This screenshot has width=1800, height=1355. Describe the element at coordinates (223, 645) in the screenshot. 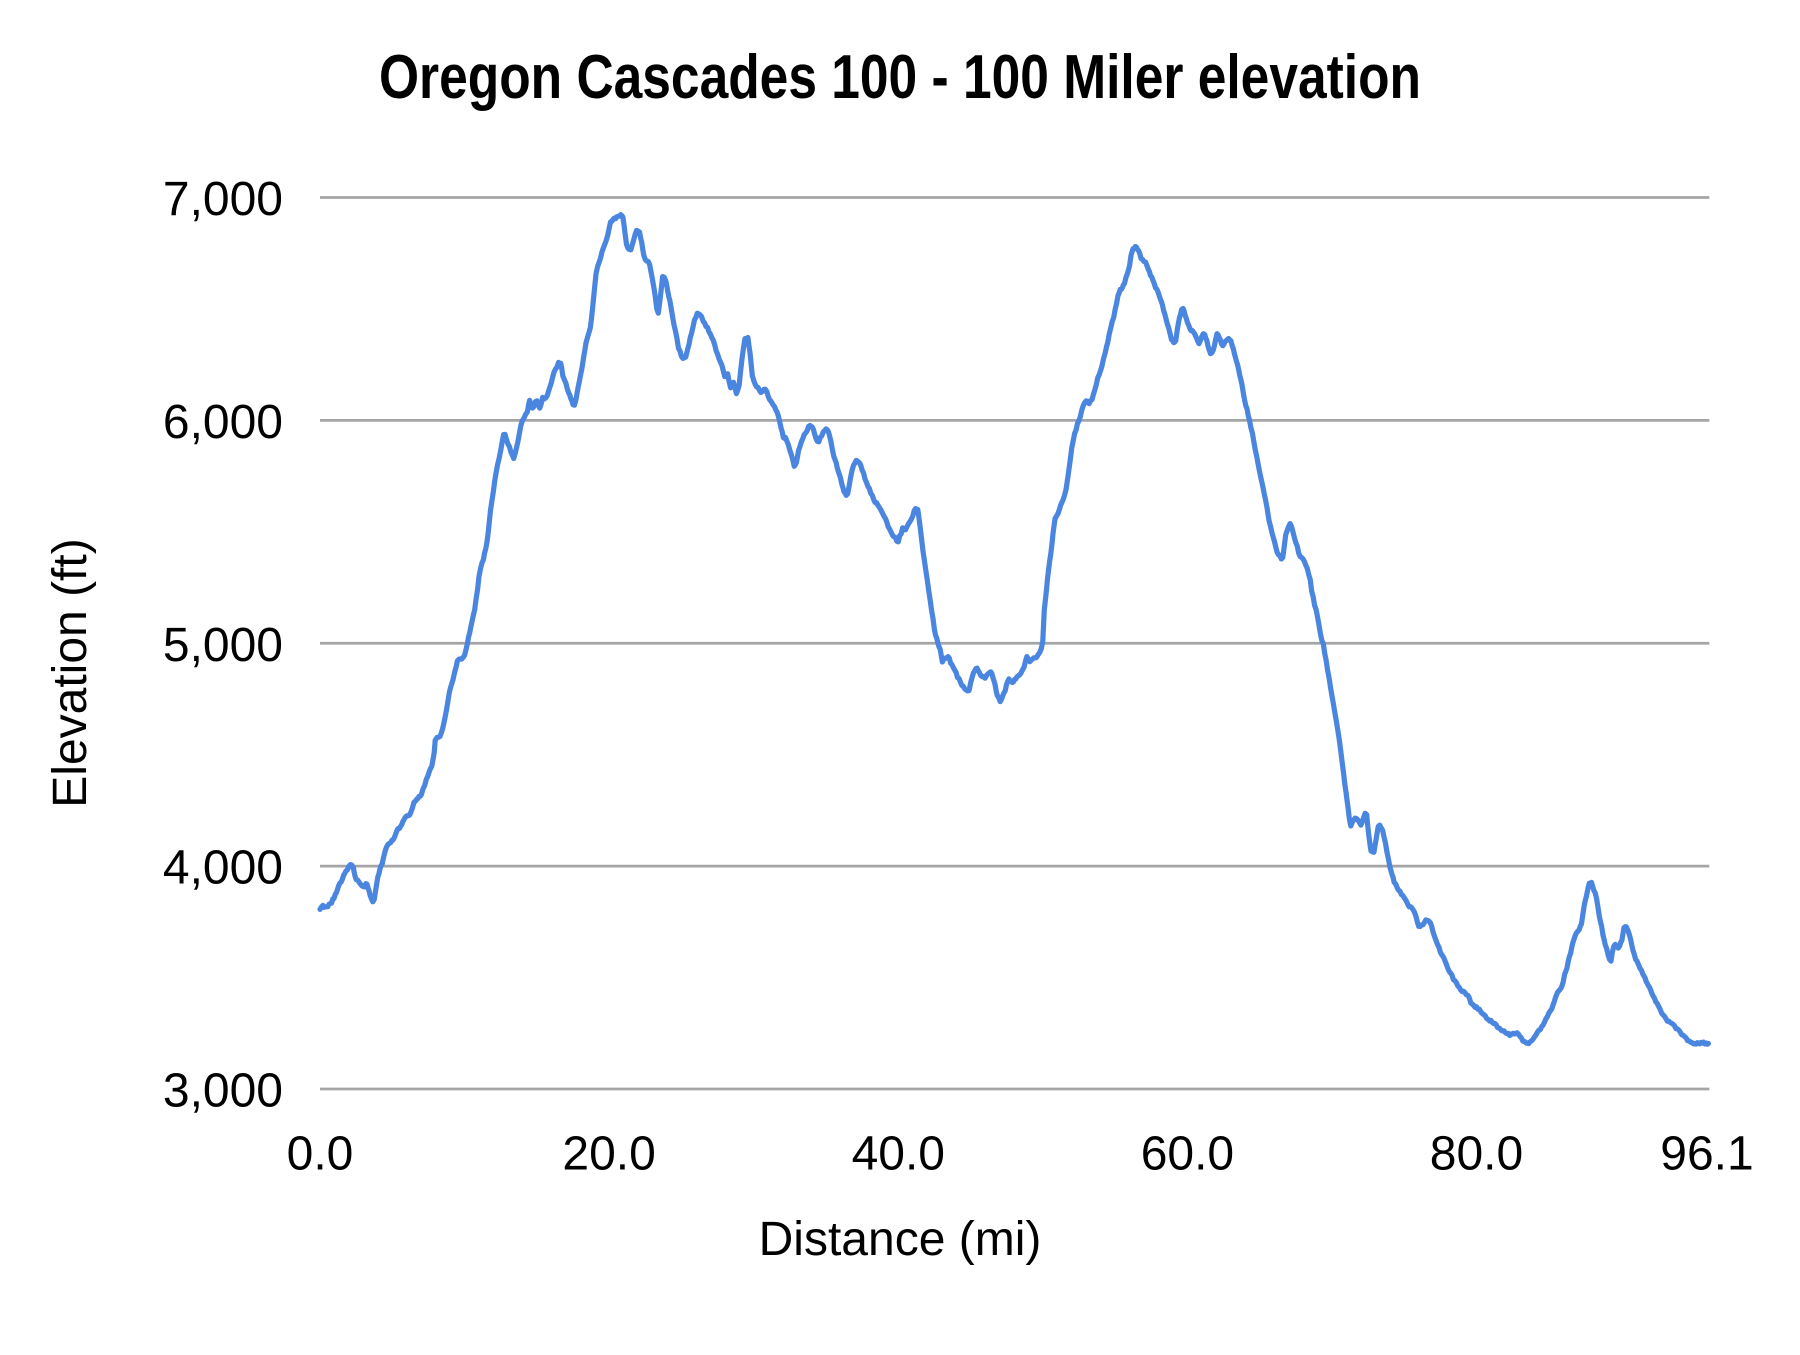

I see `svg-text: 5,000` at that location.